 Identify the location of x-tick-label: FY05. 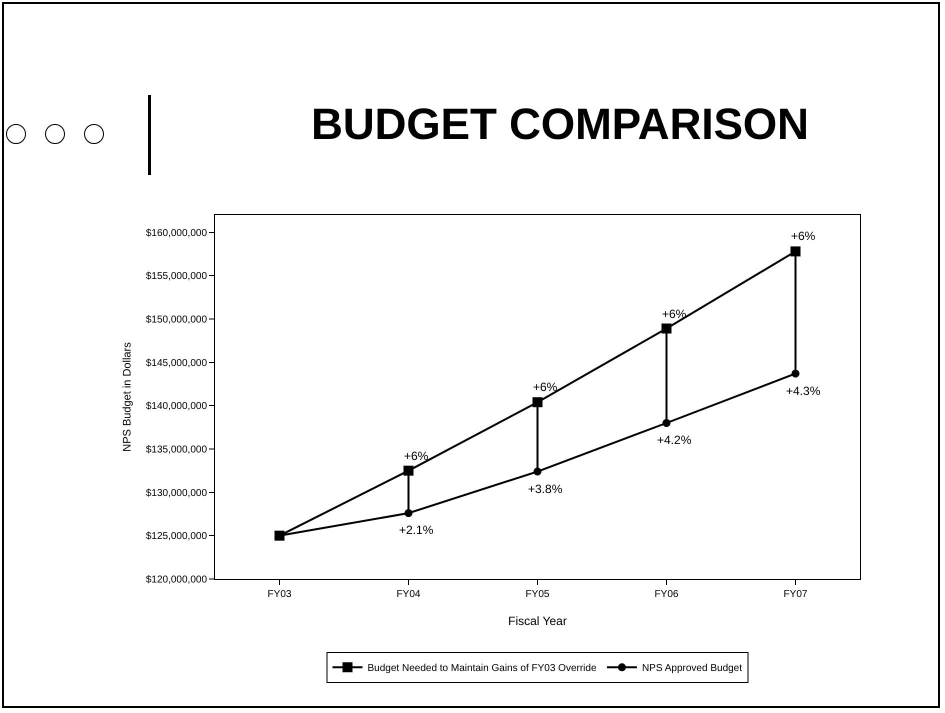
(538, 594).